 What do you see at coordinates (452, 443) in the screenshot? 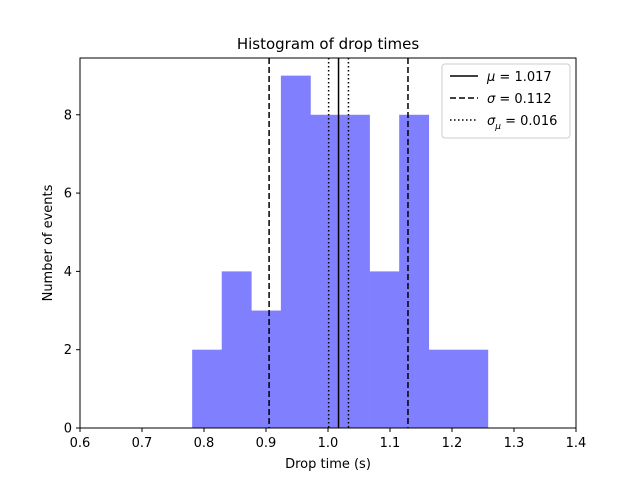
I see `x-tick-label: 1.2` at bounding box center [452, 443].